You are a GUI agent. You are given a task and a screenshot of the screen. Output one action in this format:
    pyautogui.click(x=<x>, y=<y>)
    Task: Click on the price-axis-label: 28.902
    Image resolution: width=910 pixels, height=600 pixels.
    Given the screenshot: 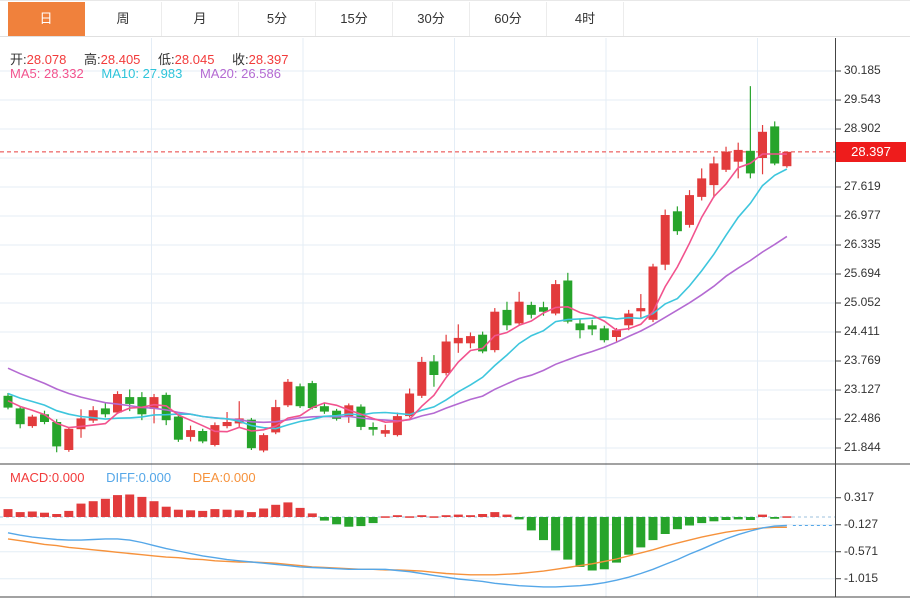 What is the action you would take?
    pyautogui.click(x=862, y=127)
    